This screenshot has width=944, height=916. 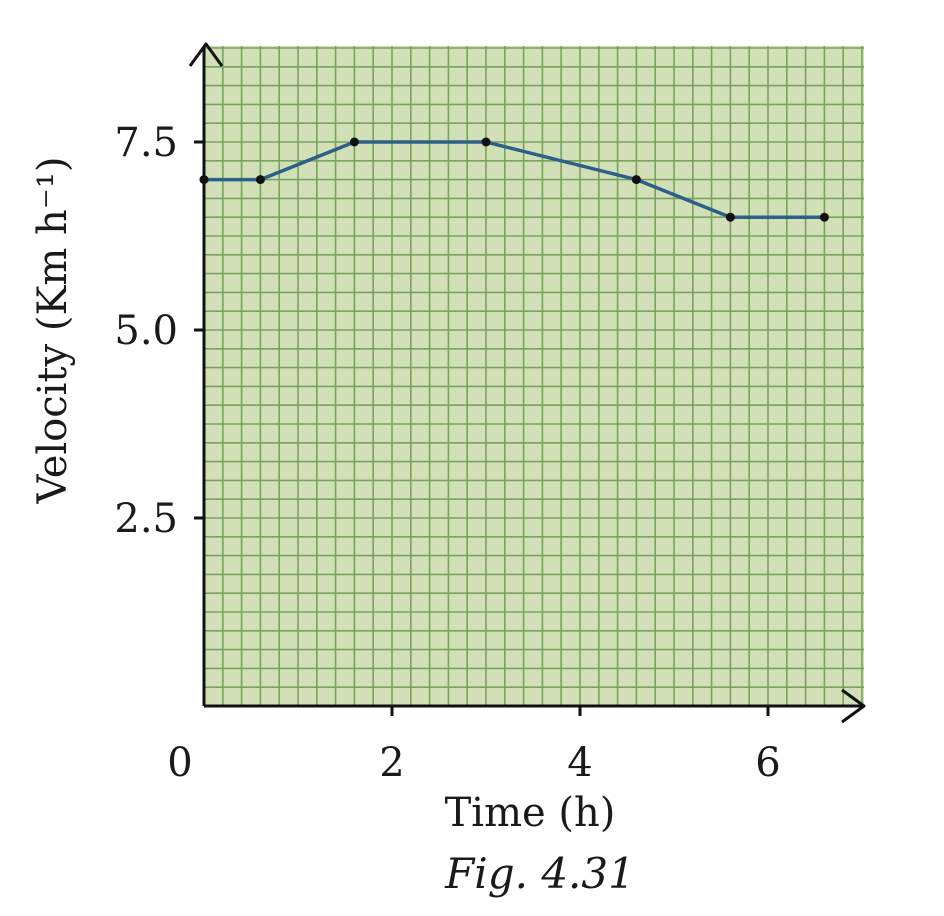 I want to click on y-axis-label: Velocity (Km h⁻¹), so click(x=53, y=331).